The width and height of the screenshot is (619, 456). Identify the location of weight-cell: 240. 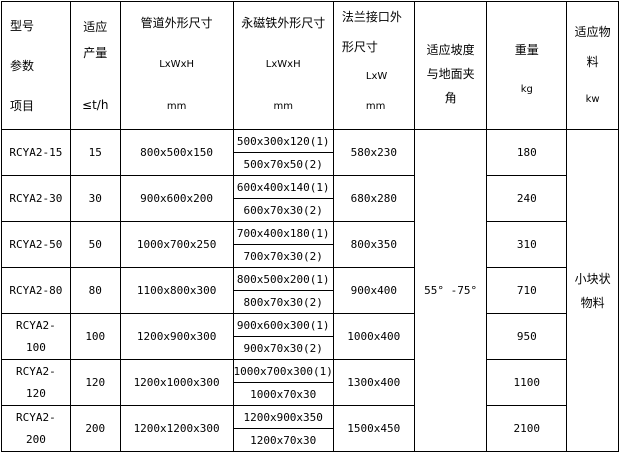
(527, 198).